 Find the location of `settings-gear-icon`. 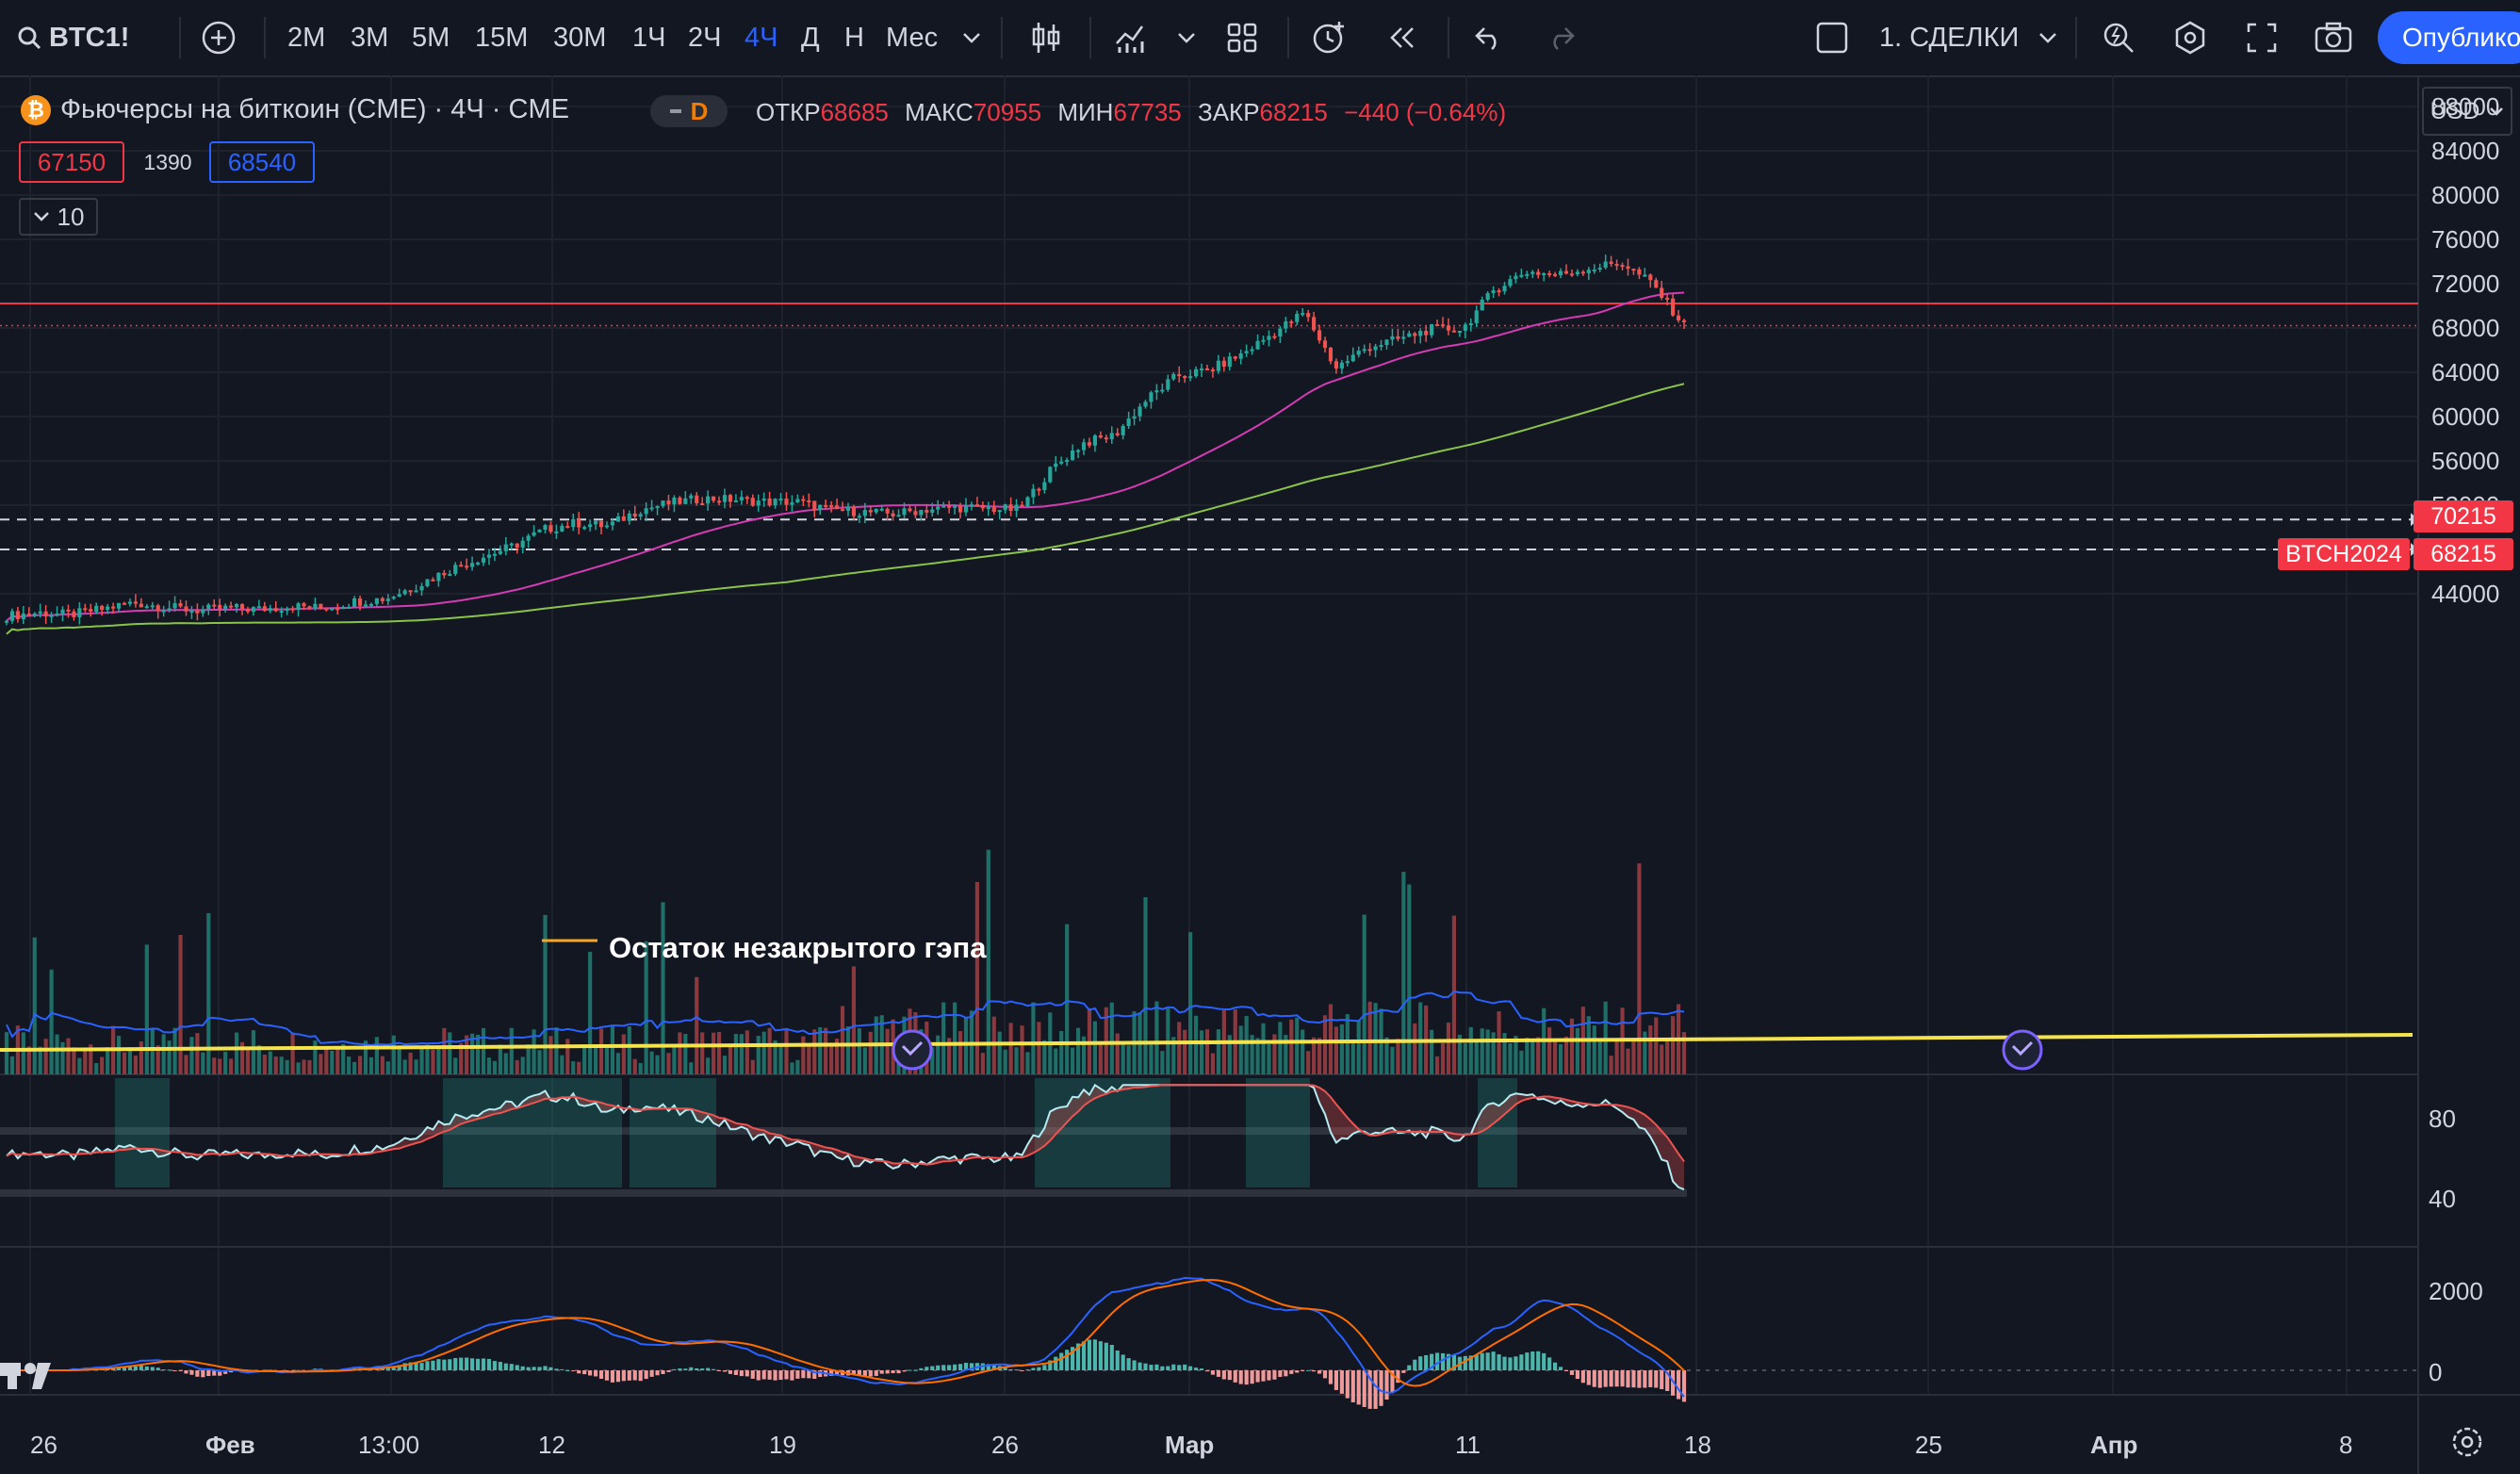

settings-gear-icon is located at coordinates (2190, 37).